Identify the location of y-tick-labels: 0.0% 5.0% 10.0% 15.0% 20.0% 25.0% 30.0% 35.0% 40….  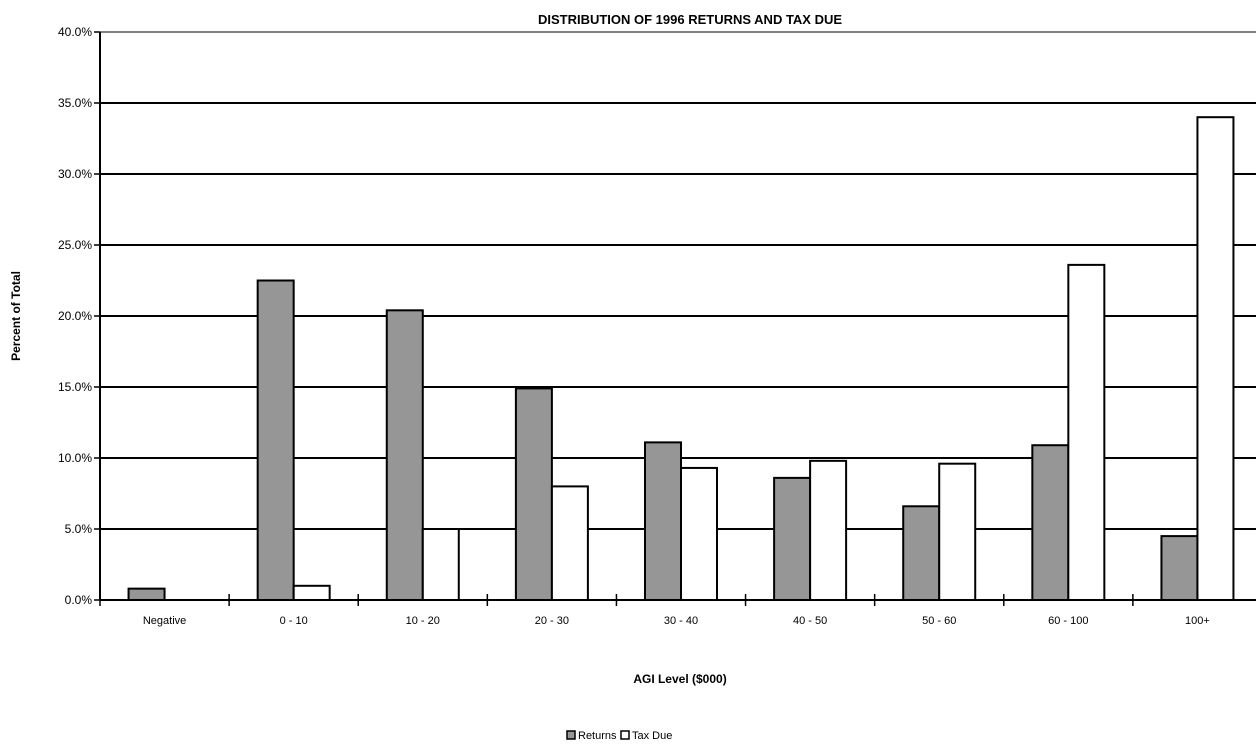
(75, 316).